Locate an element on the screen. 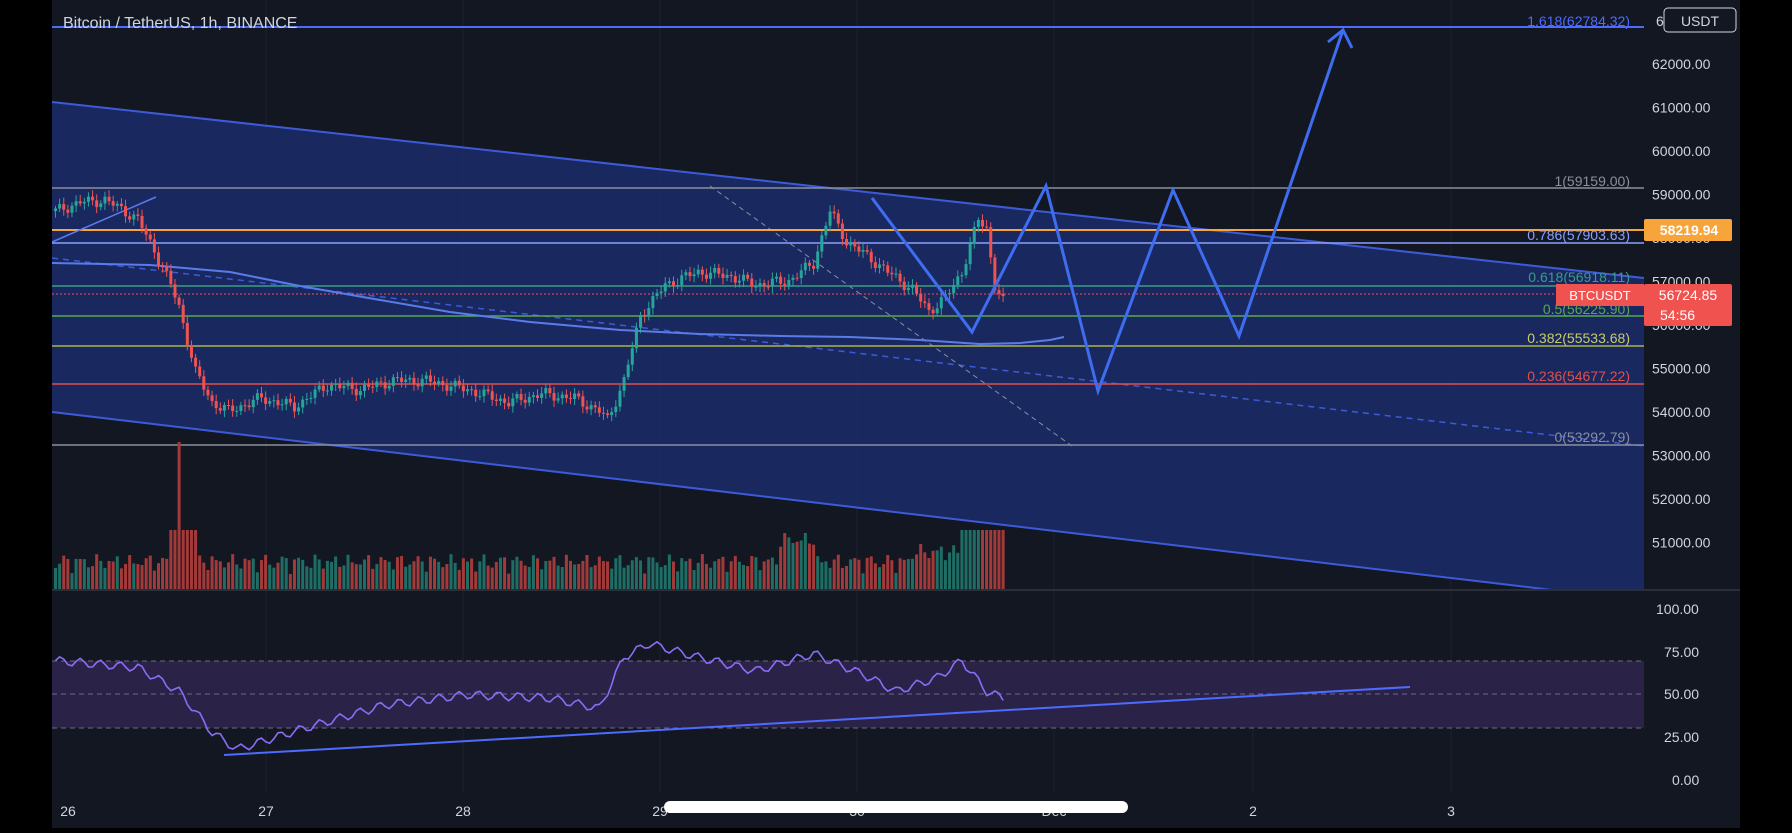 This screenshot has height=833, width=1792. last-price-tag is located at coordinates (1688, 305).